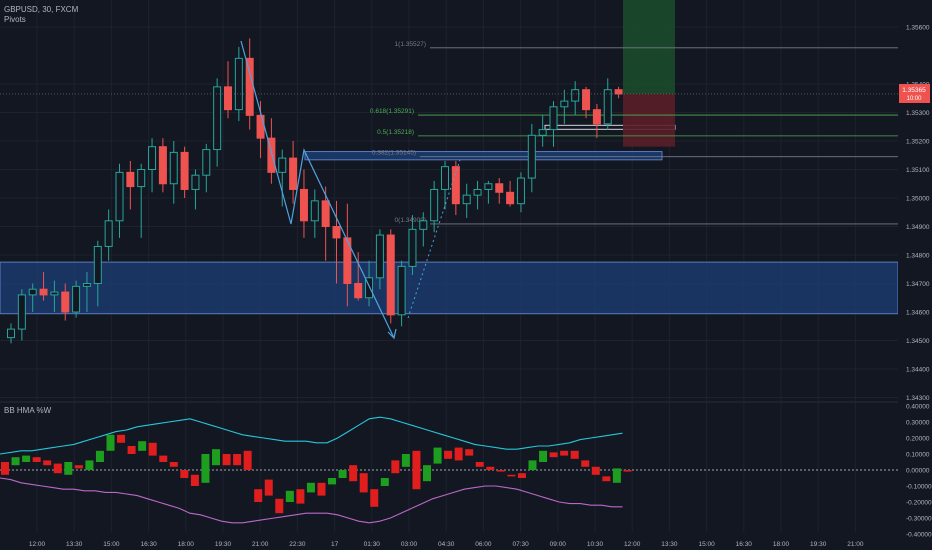  Describe the element at coordinates (919, 503) in the screenshot. I see `osc-tick-label: -0.20000` at that location.